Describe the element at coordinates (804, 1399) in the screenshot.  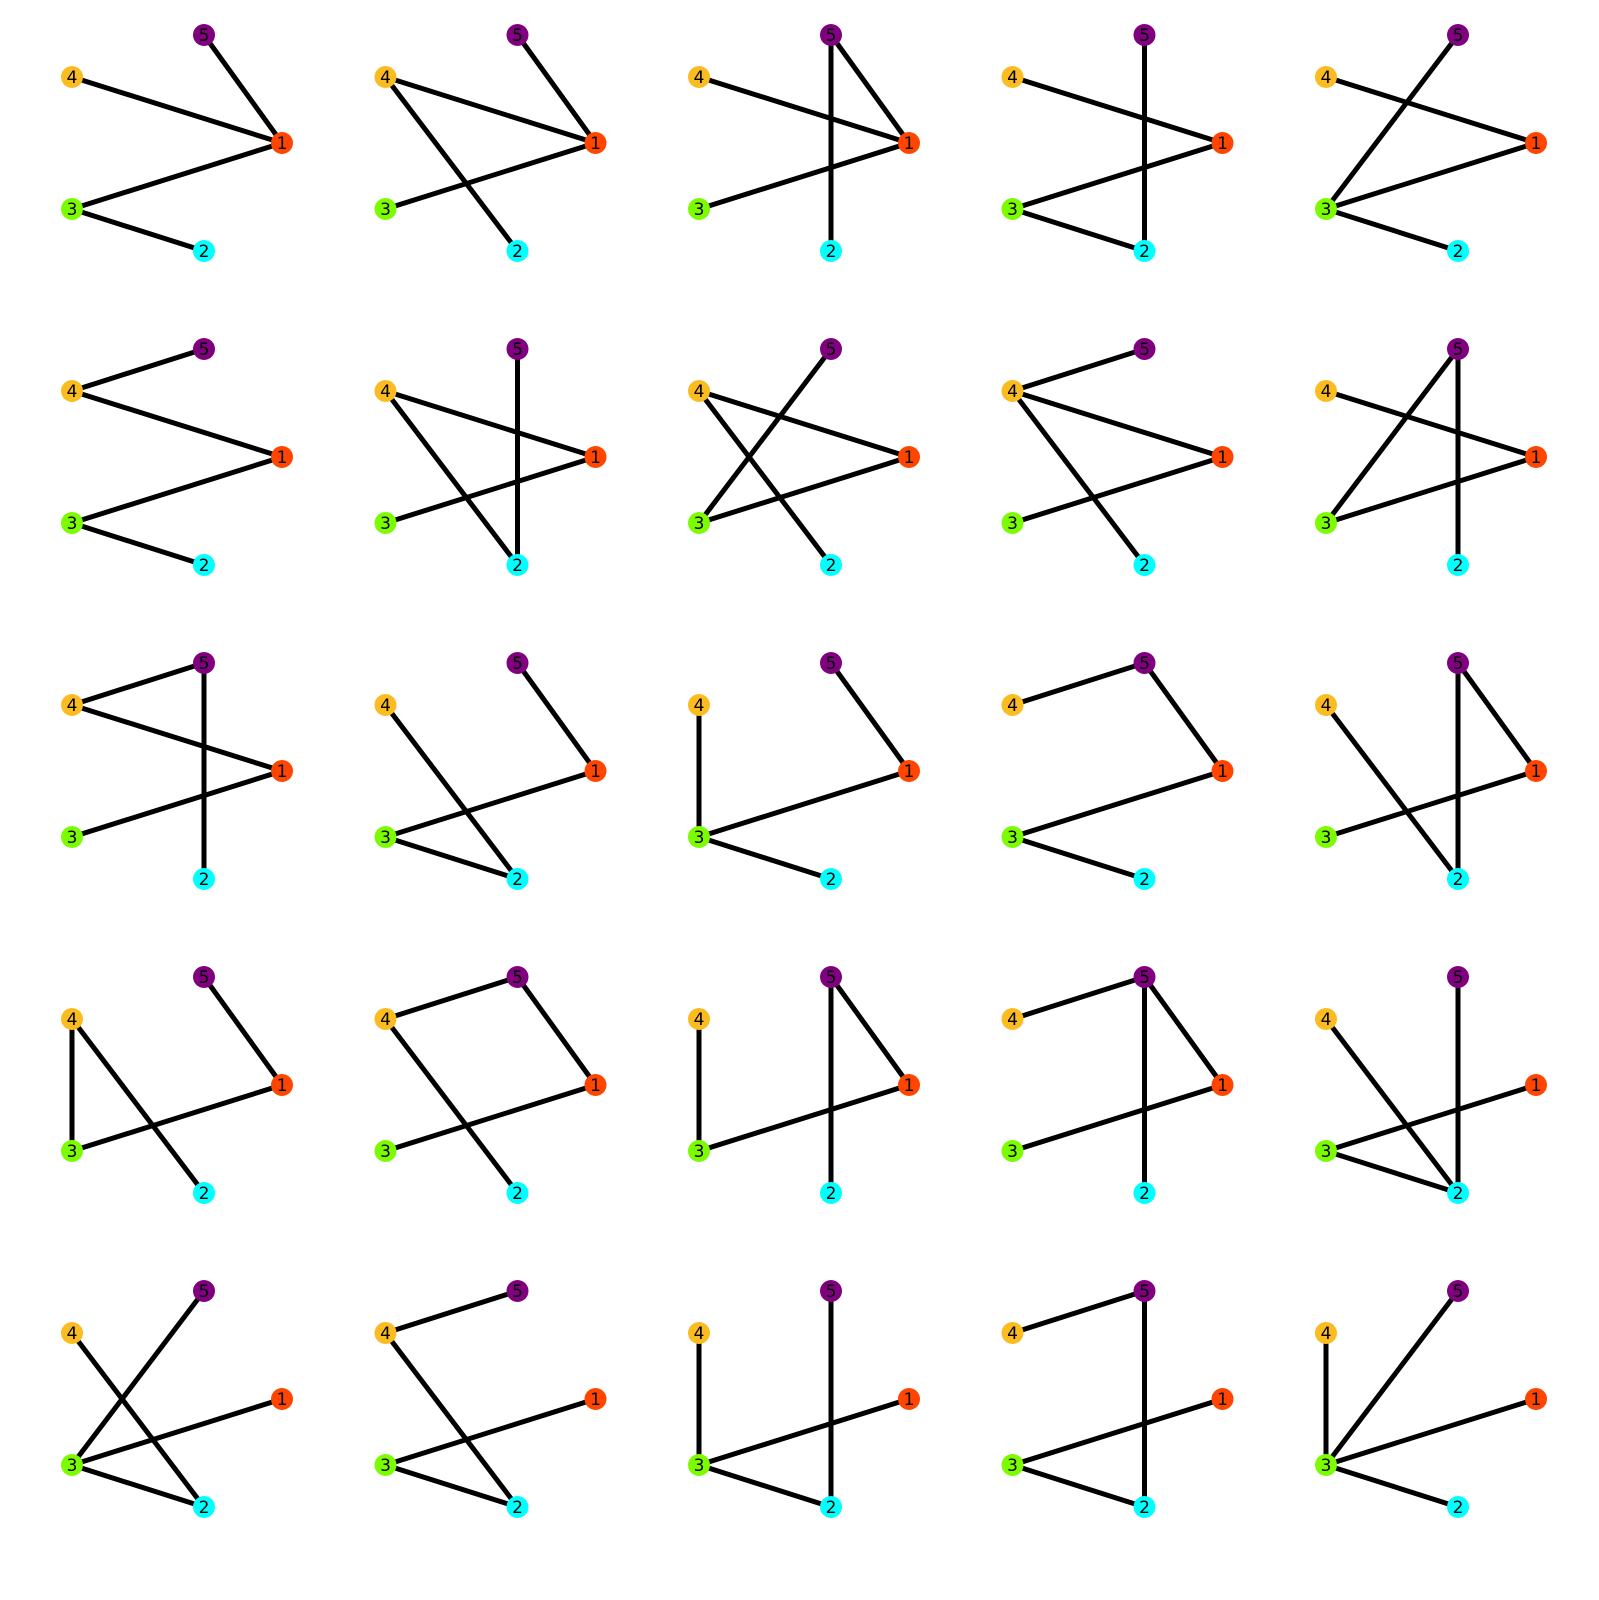
I see `graph-panel-23: 1 2 3 4 5` at that location.